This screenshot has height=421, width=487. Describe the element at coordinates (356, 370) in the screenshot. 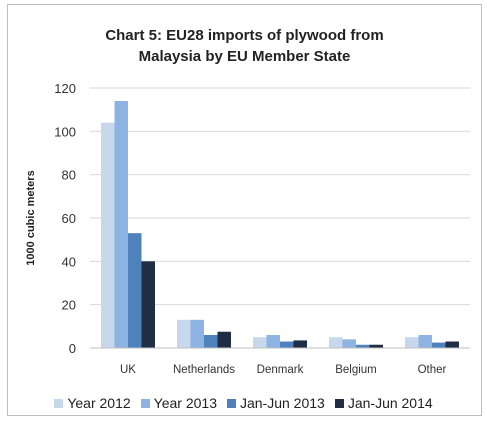

I see `x-tick-label-belgium: Belgium` at that location.